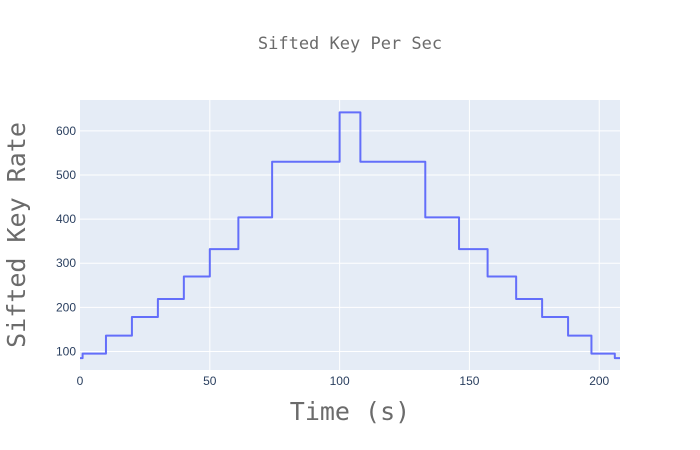 Image resolution: width=700 pixels, height=450 pixels. What do you see at coordinates (599, 381) in the screenshot?
I see `x-tick-label-4: 200` at bounding box center [599, 381].